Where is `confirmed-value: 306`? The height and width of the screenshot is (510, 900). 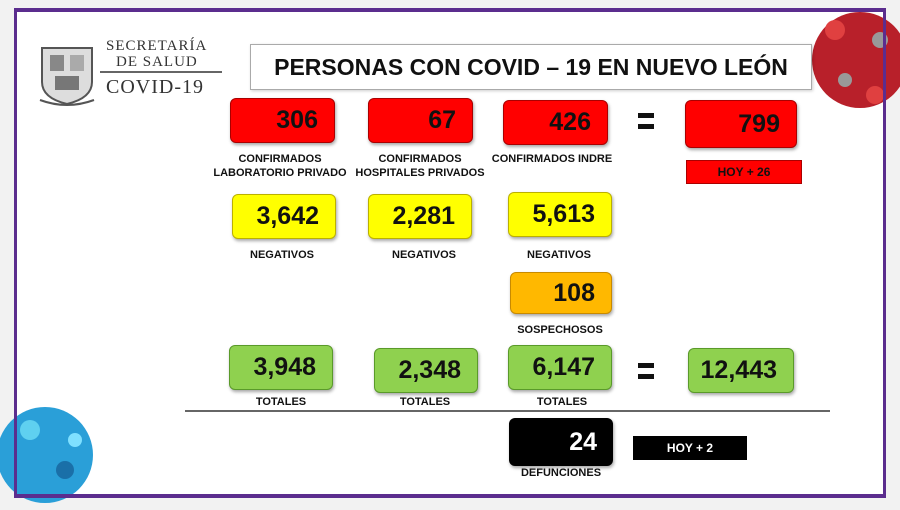 confirmed-value: 306 is located at coordinates (282, 120).